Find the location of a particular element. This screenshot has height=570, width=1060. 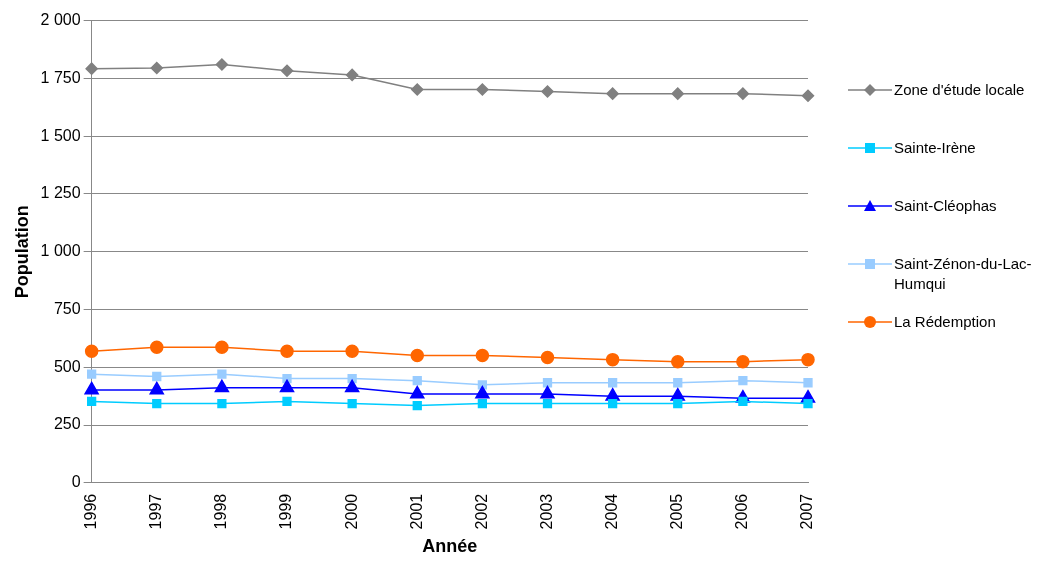

x-tick-label: 1996 is located at coordinates (91, 511).